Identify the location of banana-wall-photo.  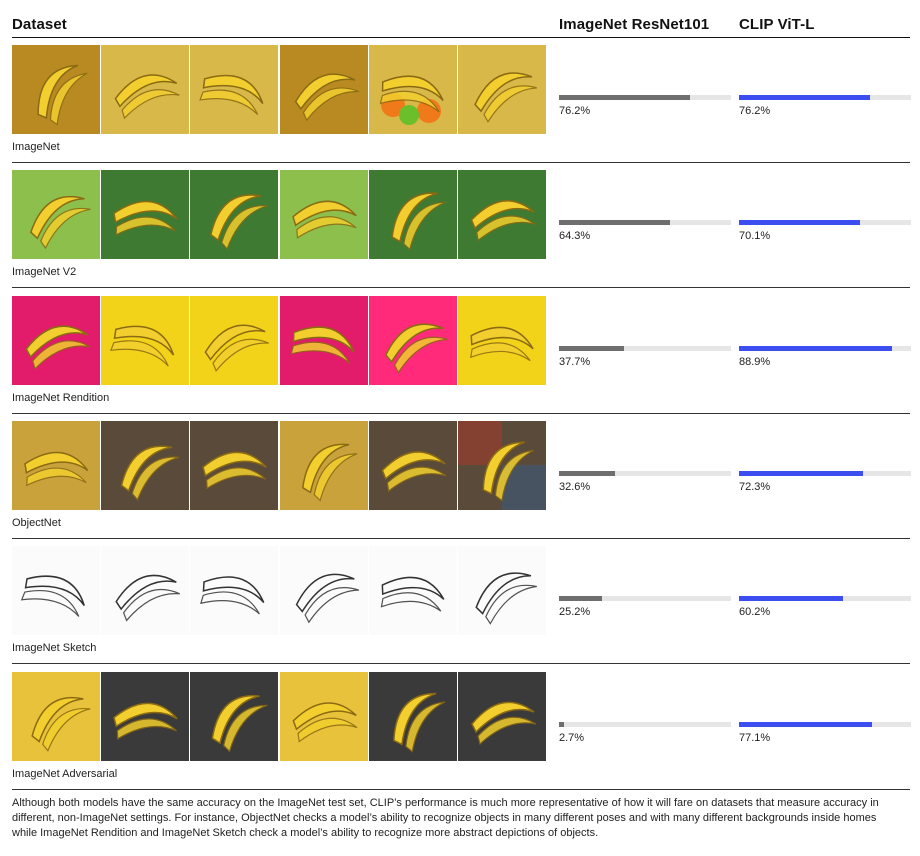
(412, 716).